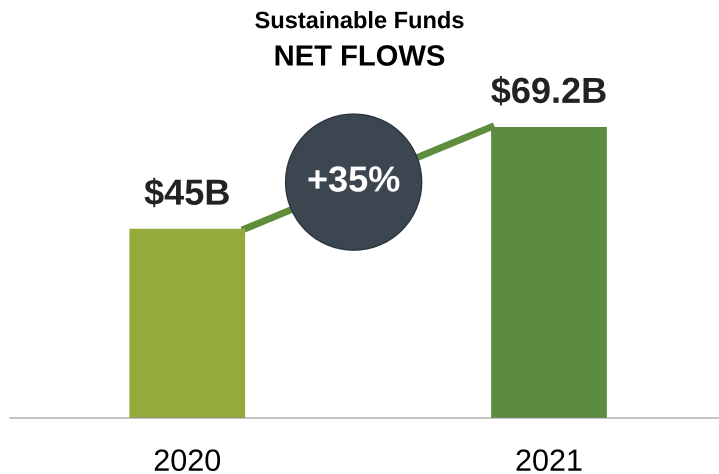 This screenshot has width=719, height=474. I want to click on annotation: +35%, so click(354, 179).